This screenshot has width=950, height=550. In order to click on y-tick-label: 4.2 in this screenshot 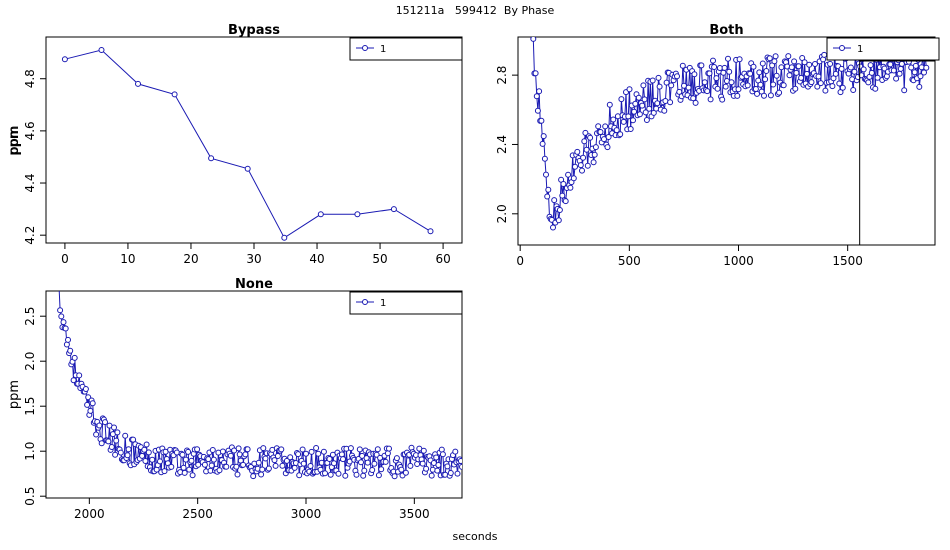, I will do `click(30, 235)`.